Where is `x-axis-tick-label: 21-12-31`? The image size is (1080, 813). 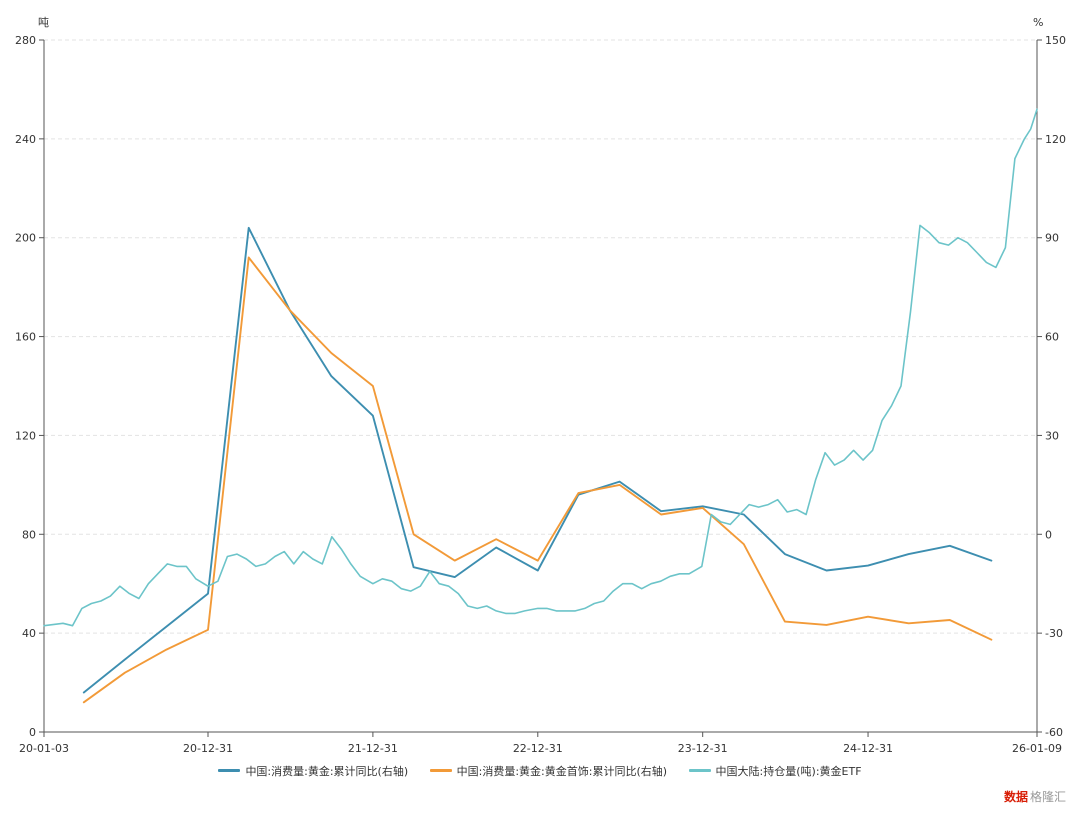 x-axis-tick-label: 21-12-31 is located at coordinates (373, 748).